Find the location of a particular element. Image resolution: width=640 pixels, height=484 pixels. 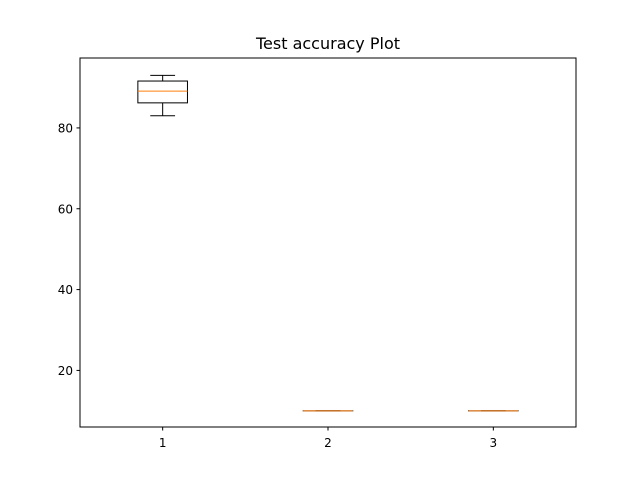

x-tick-label: 2 is located at coordinates (328, 443).